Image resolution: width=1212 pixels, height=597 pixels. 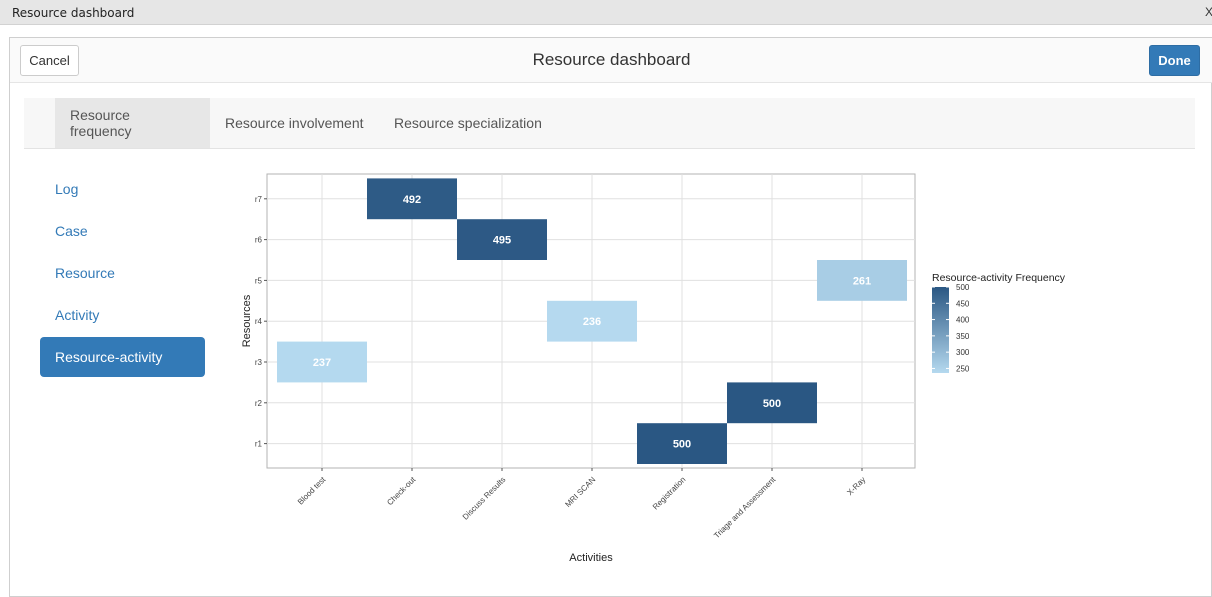 I want to click on window-close-icon: X, so click(x=1208, y=12).